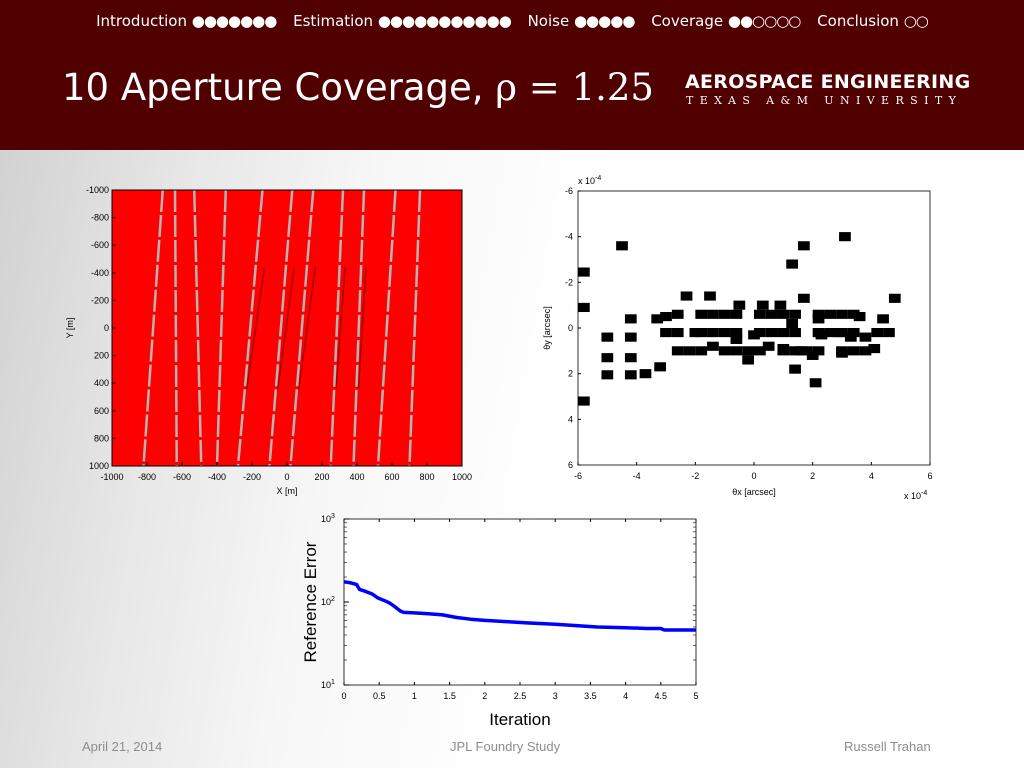 This screenshot has width=1024, height=768. I want to click on nav-section-estimation: Estimation ●●●●●●●●●●●, so click(402, 21).